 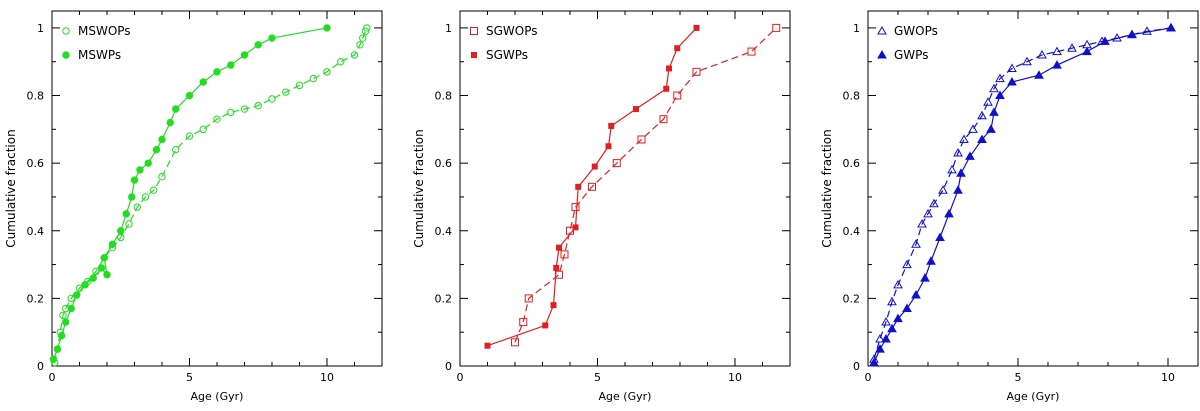 What do you see at coordinates (104, 31) in the screenshot?
I see `legend-label: MSWOPs` at bounding box center [104, 31].